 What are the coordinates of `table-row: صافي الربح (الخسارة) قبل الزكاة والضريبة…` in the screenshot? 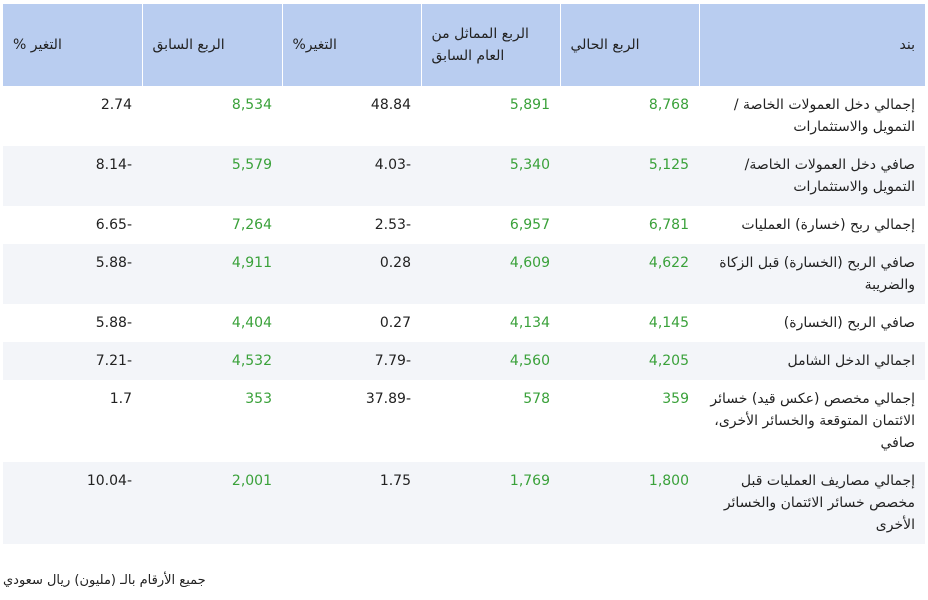 It's located at (464, 274).